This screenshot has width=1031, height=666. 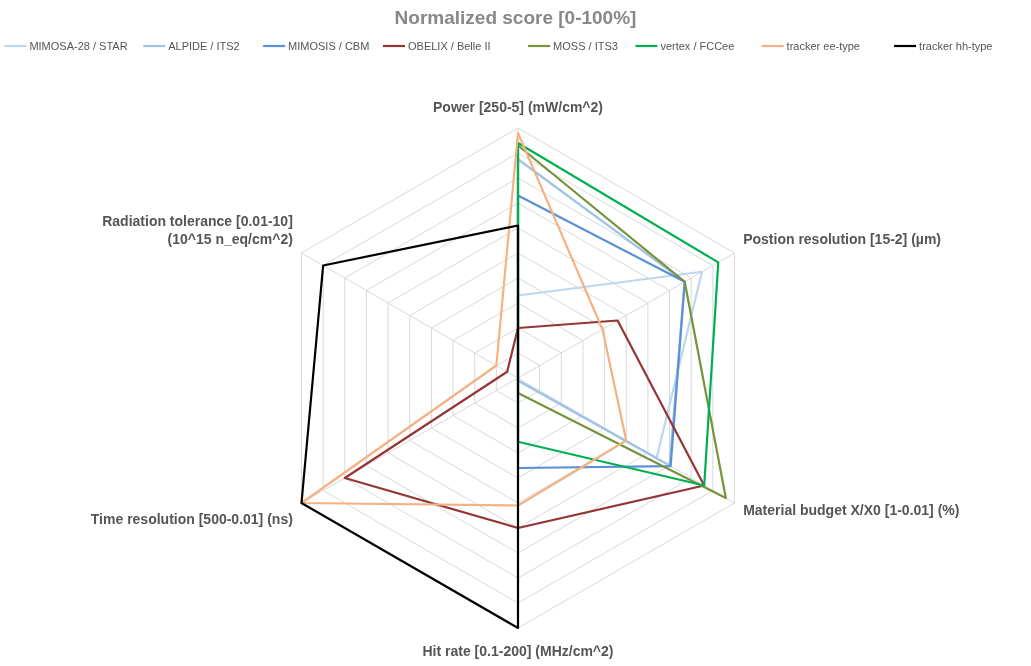 What do you see at coordinates (842, 239) in the screenshot?
I see `spoke-label: Postion resolution [15-2] (µm)` at bounding box center [842, 239].